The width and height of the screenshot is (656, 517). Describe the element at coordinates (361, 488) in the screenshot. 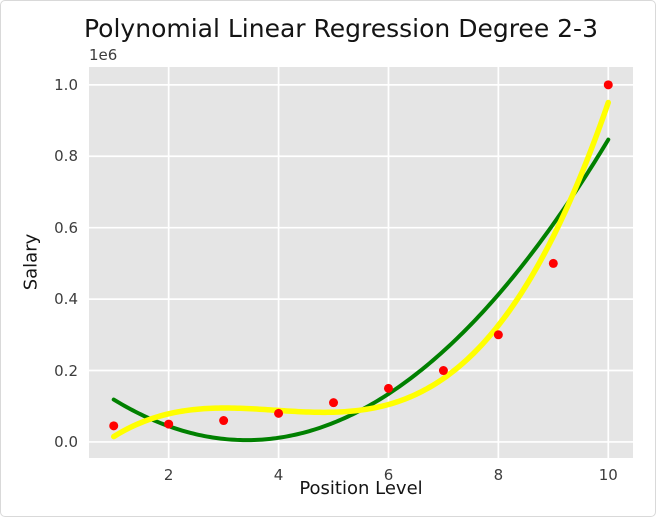

I see `x-axis-label: Position Level` at that location.